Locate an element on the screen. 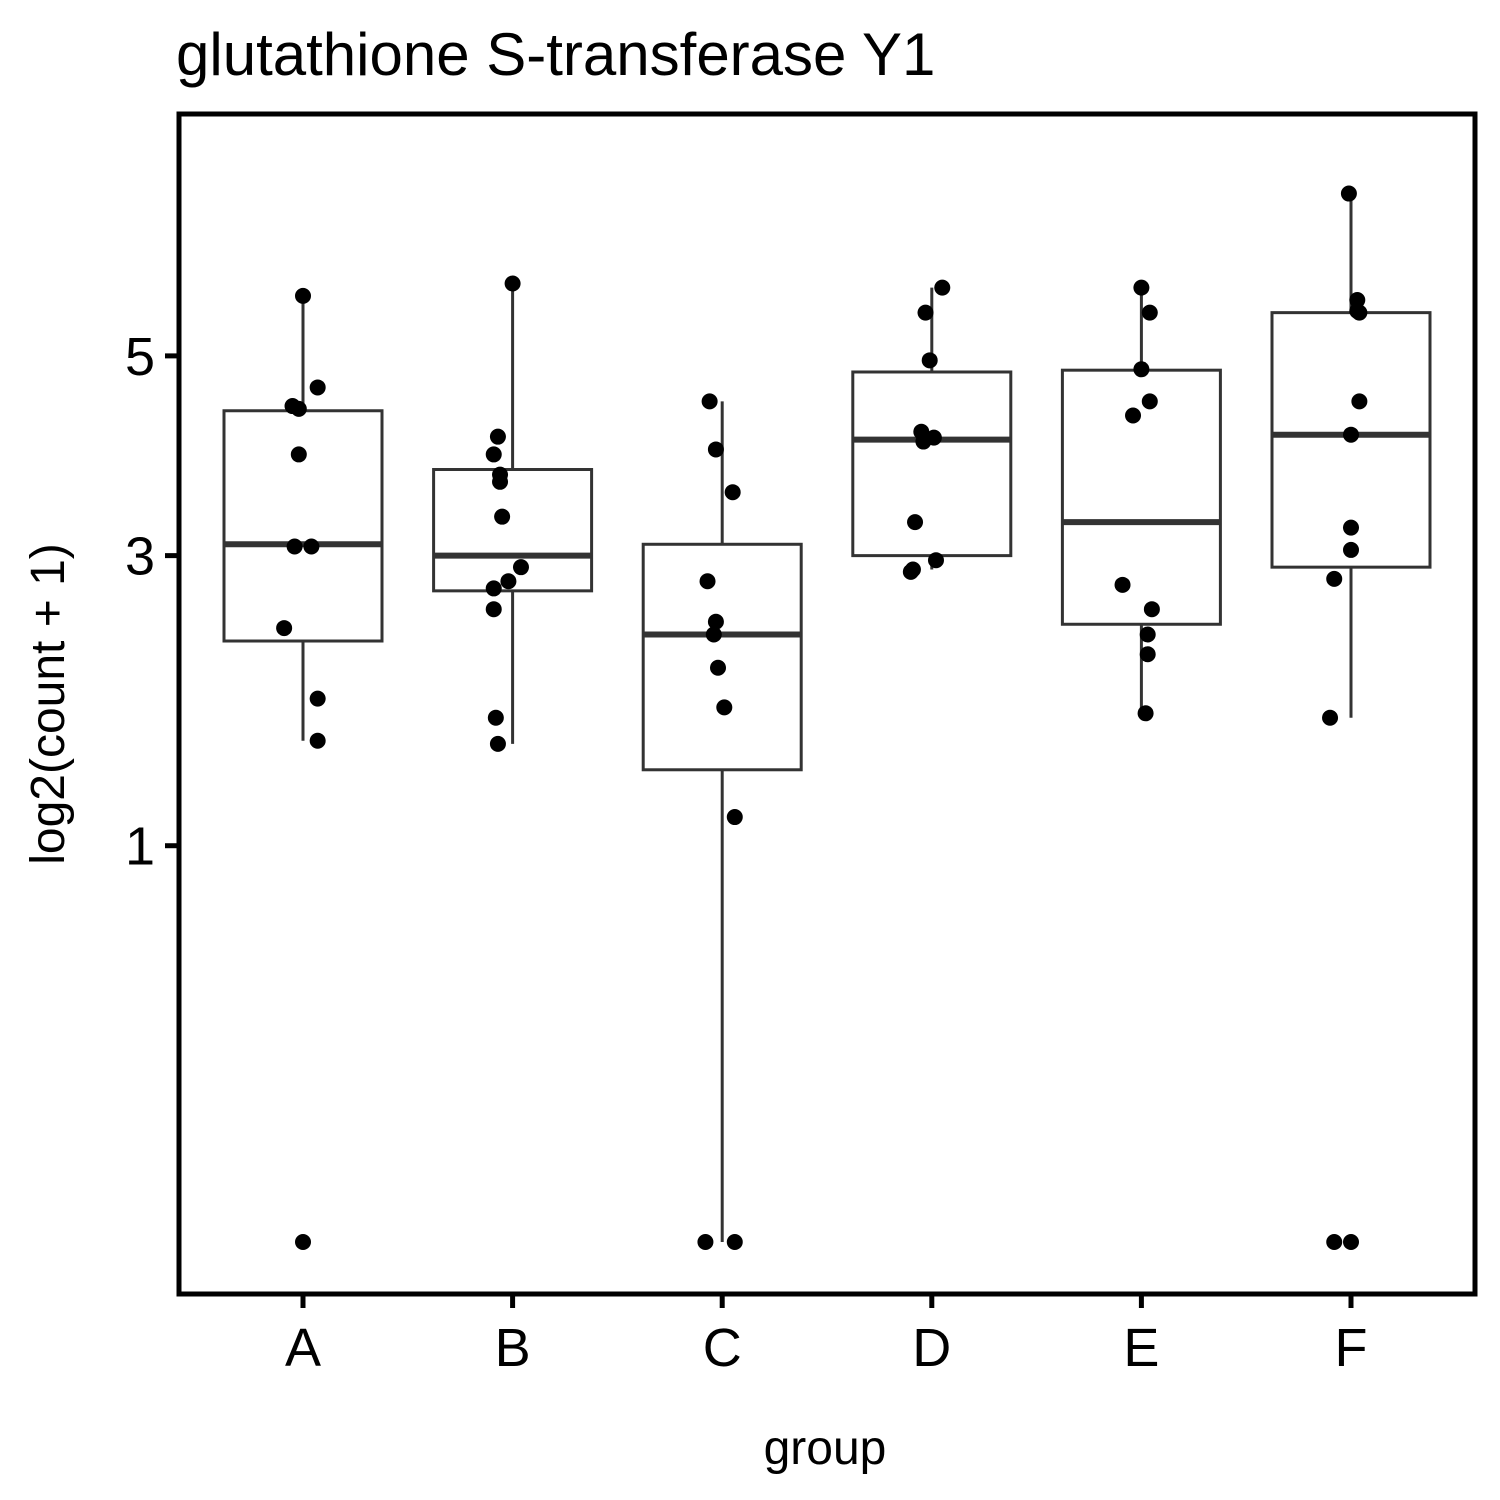 The height and width of the screenshot is (1500, 1500). x-tick-label: C is located at coordinates (722, 1348).